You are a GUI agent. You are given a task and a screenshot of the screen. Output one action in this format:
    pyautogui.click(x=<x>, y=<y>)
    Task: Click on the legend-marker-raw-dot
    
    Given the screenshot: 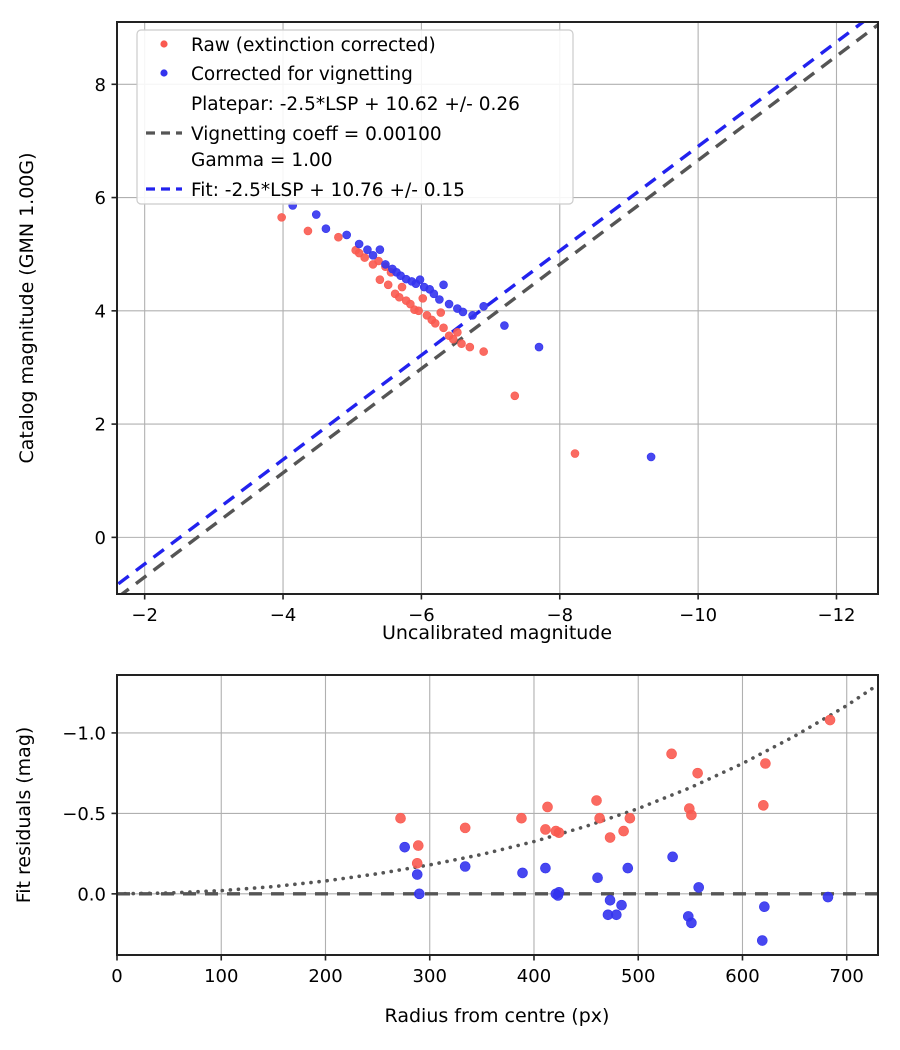 What is the action you would take?
    pyautogui.click(x=164, y=44)
    